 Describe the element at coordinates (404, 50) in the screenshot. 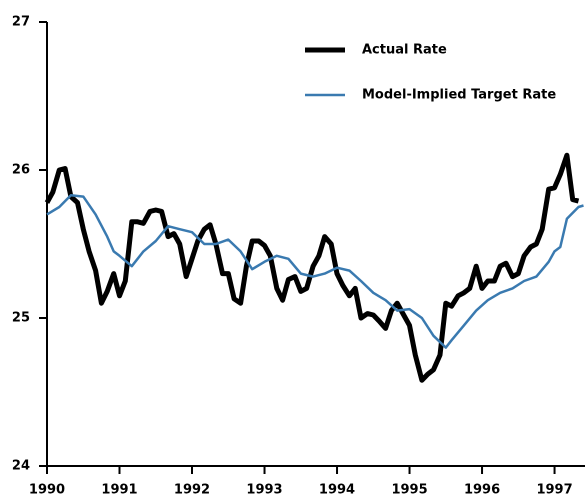

I see `legend-label: Actual Rate` at that location.